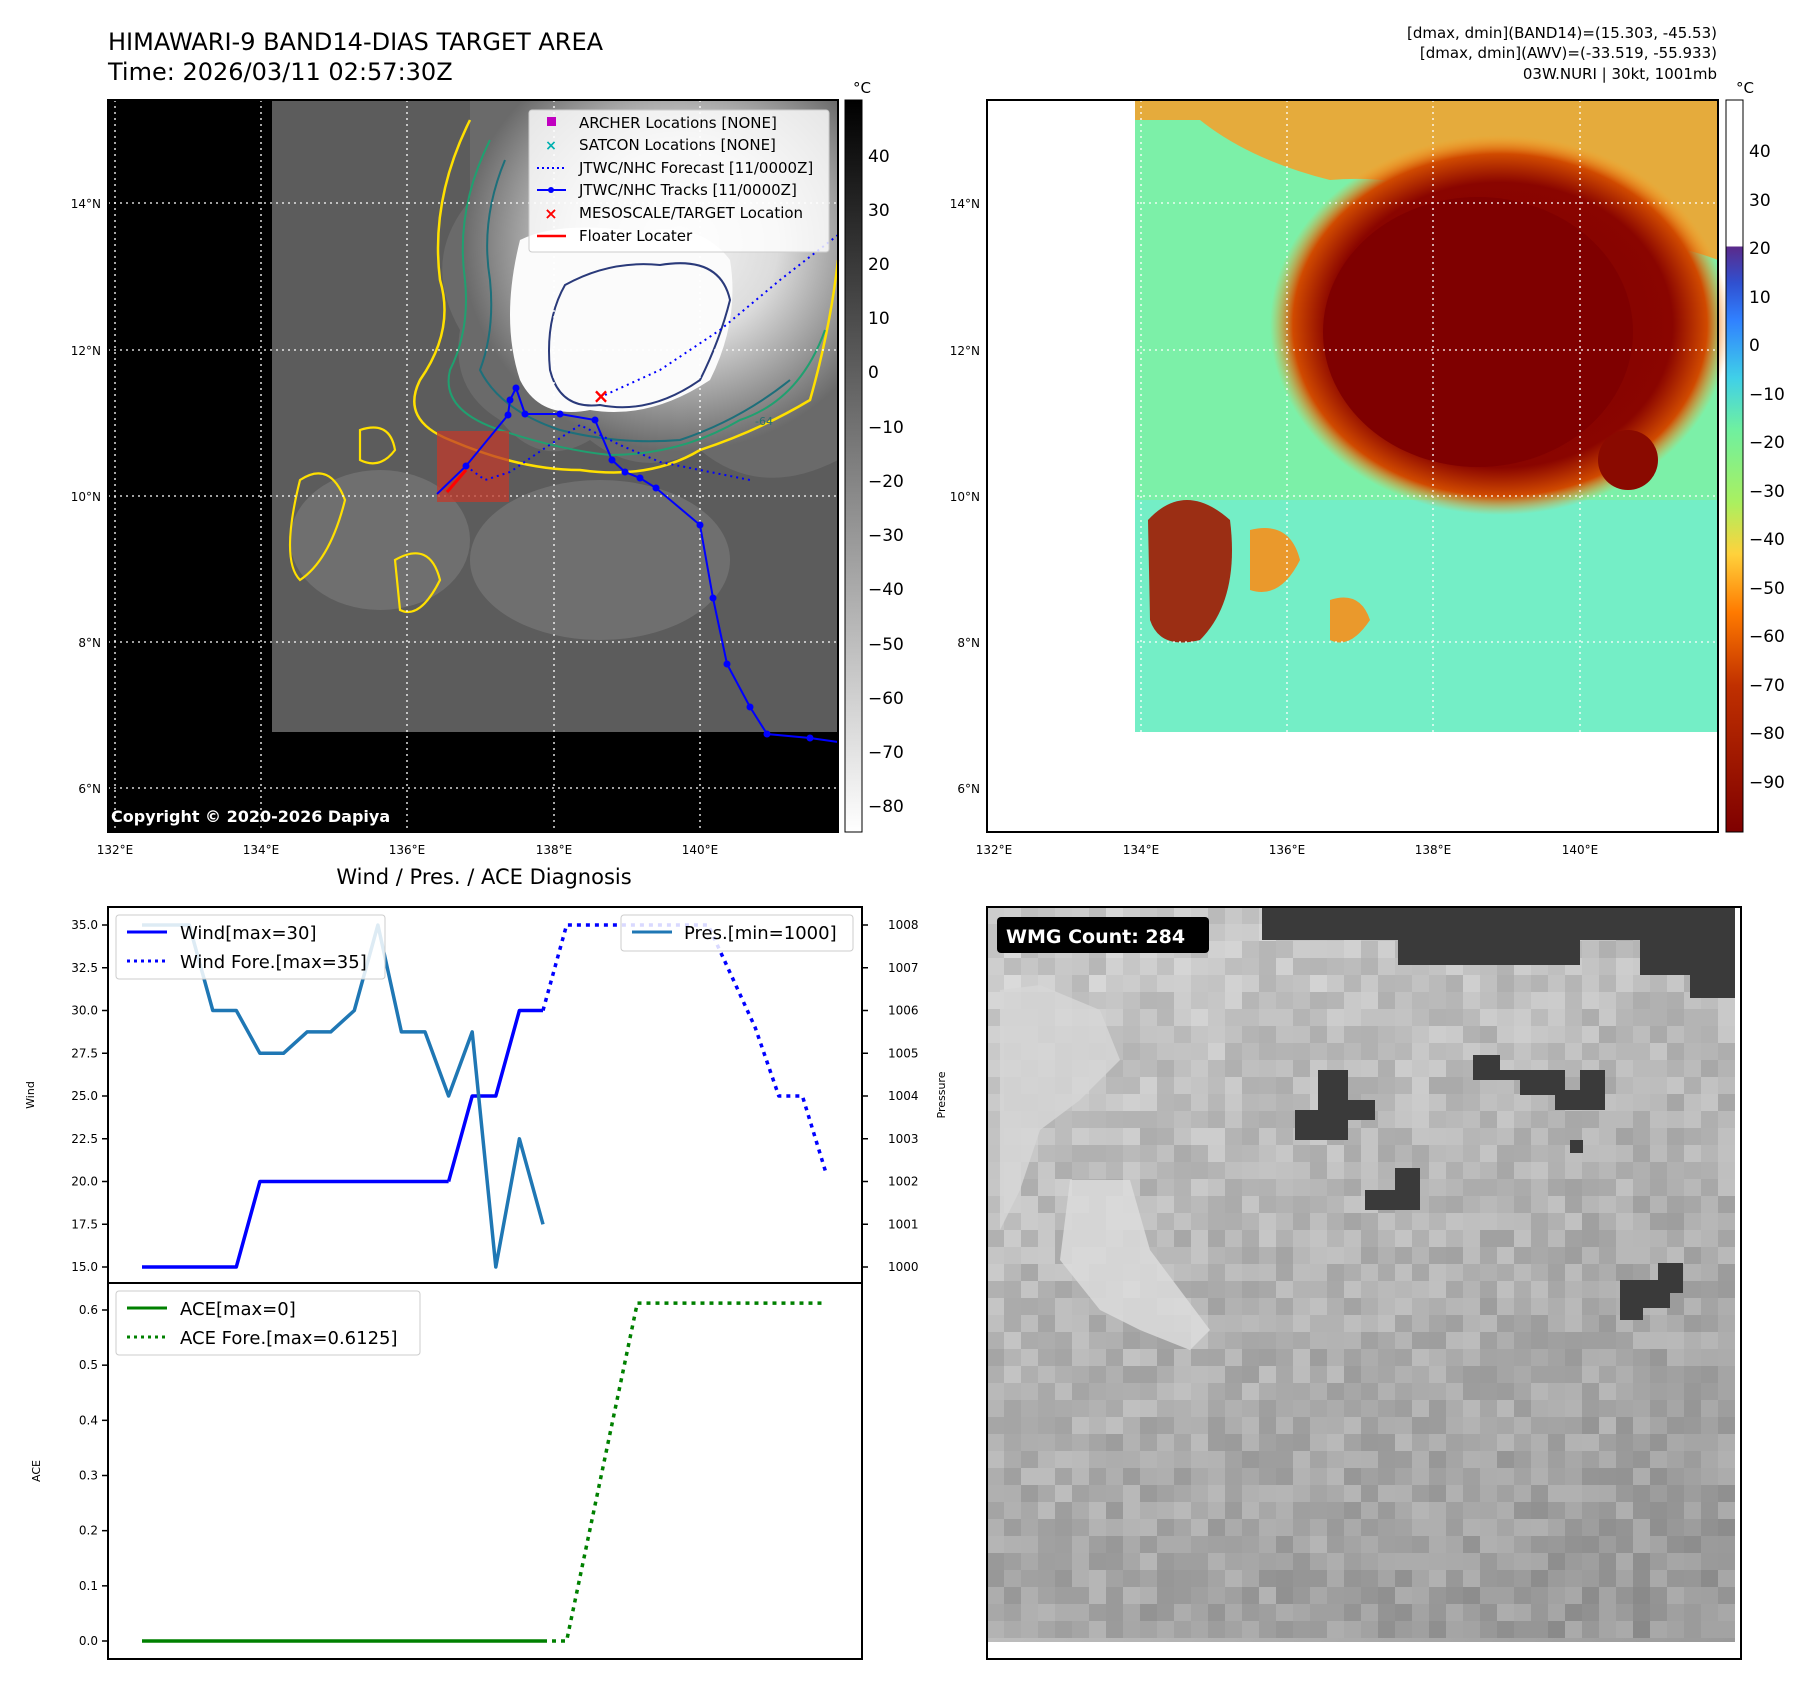 The image size is (1801, 1690). Describe the element at coordinates (1767, 443) in the screenshot. I see `cbar-tick: −20` at that location.